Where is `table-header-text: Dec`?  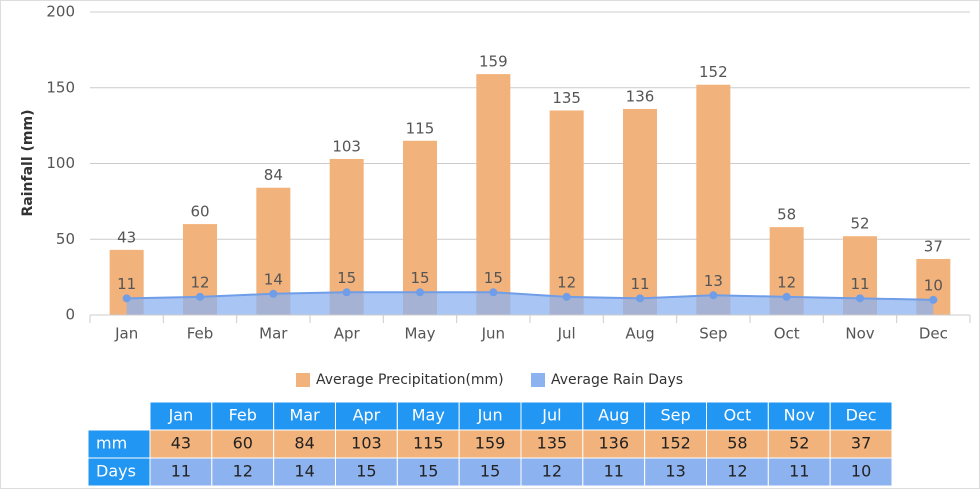 table-header-text: Dec is located at coordinates (861, 415).